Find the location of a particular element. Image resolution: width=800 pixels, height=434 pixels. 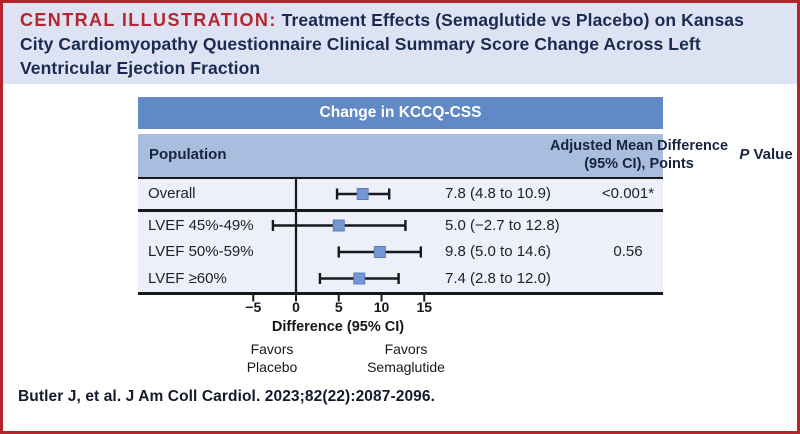

population-label: LVEF ≥60% is located at coordinates (187, 278).